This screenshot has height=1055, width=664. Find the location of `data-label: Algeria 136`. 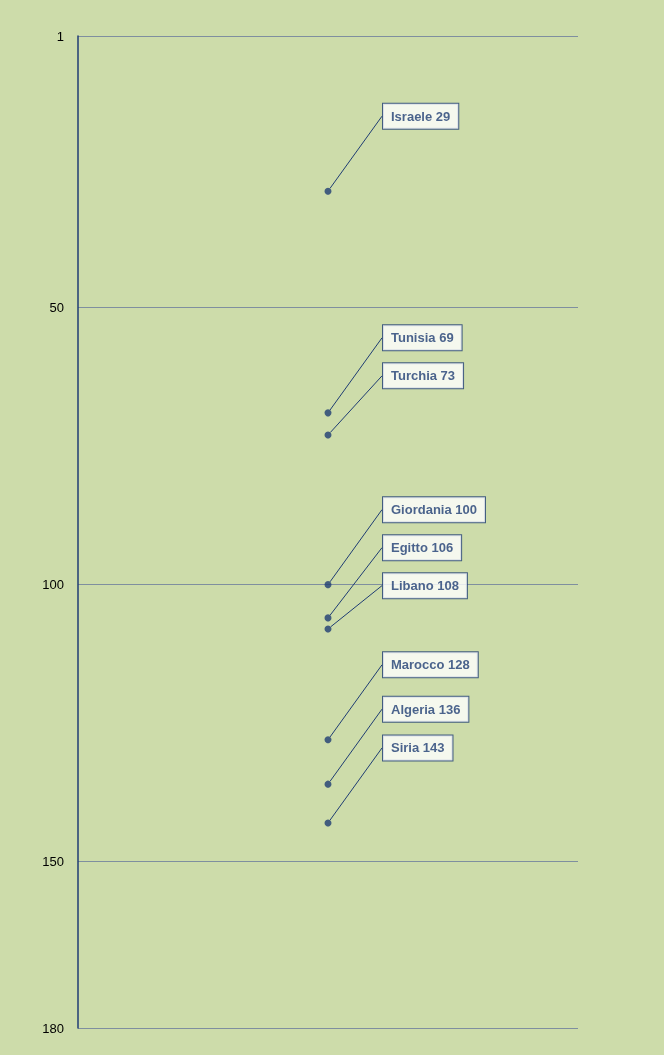

data-label: Algeria 136 is located at coordinates (426, 709).